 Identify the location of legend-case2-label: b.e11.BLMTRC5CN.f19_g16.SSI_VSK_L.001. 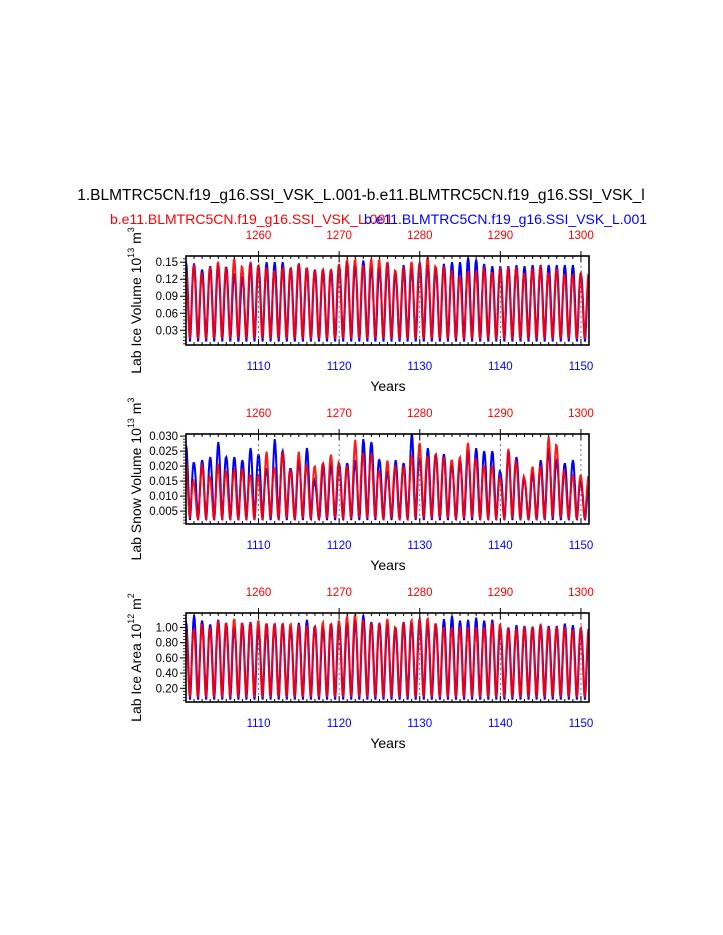
(505, 219).